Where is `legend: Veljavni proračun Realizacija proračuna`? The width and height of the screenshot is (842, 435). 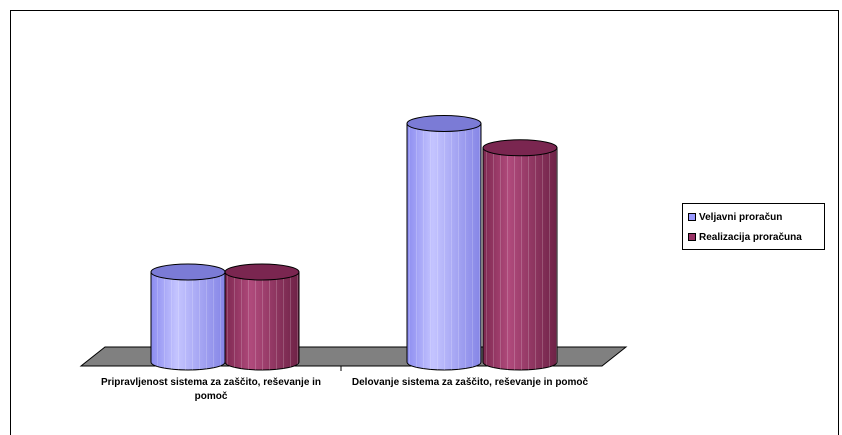 legend: Veljavni proračun Realizacija proračuna is located at coordinates (753, 226).